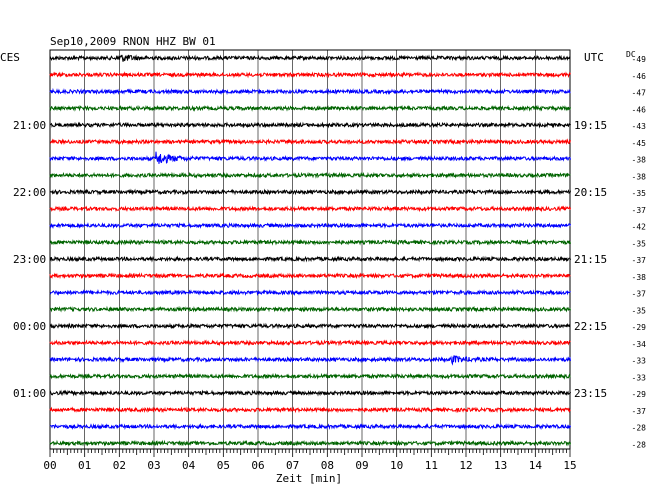  Describe the element at coordinates (590, 259) in the screenshot. I see `right-time-label: 21:15` at that location.